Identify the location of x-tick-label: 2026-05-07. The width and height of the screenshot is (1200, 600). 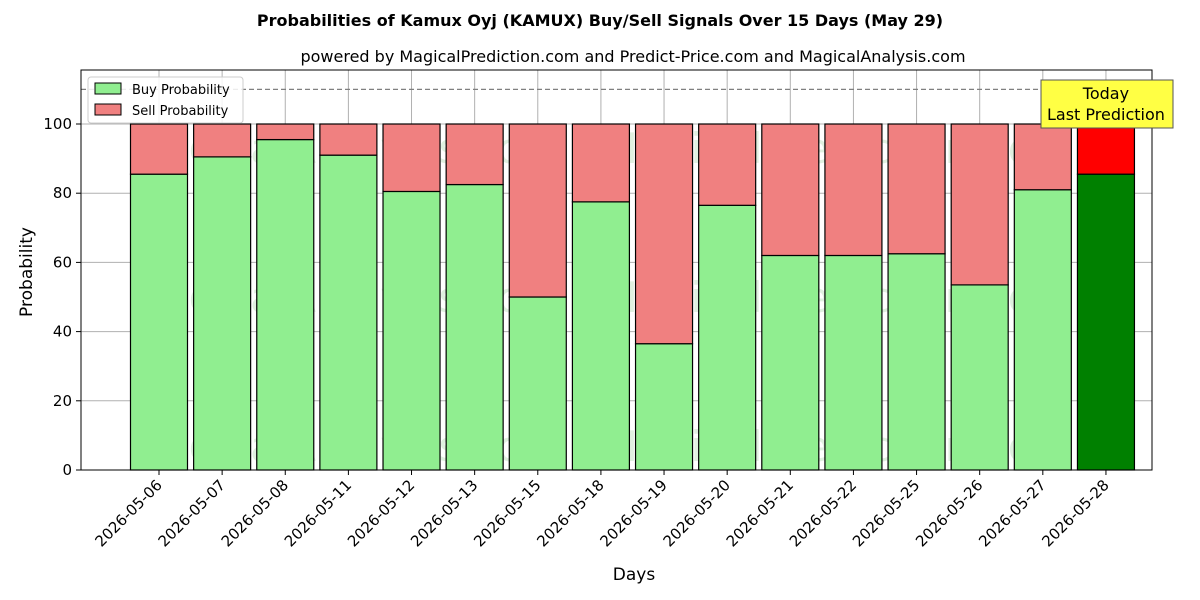
(192, 513).